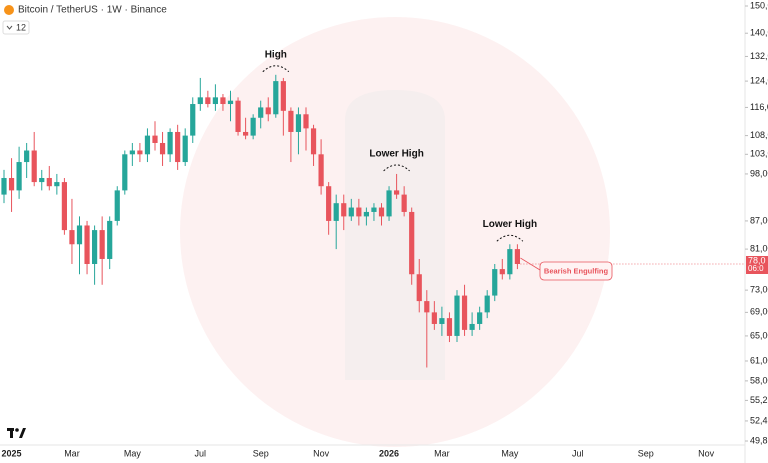 The image size is (768, 463). Describe the element at coordinates (759, 440) in the screenshot. I see `y-tick-label: 49,8` at that location.